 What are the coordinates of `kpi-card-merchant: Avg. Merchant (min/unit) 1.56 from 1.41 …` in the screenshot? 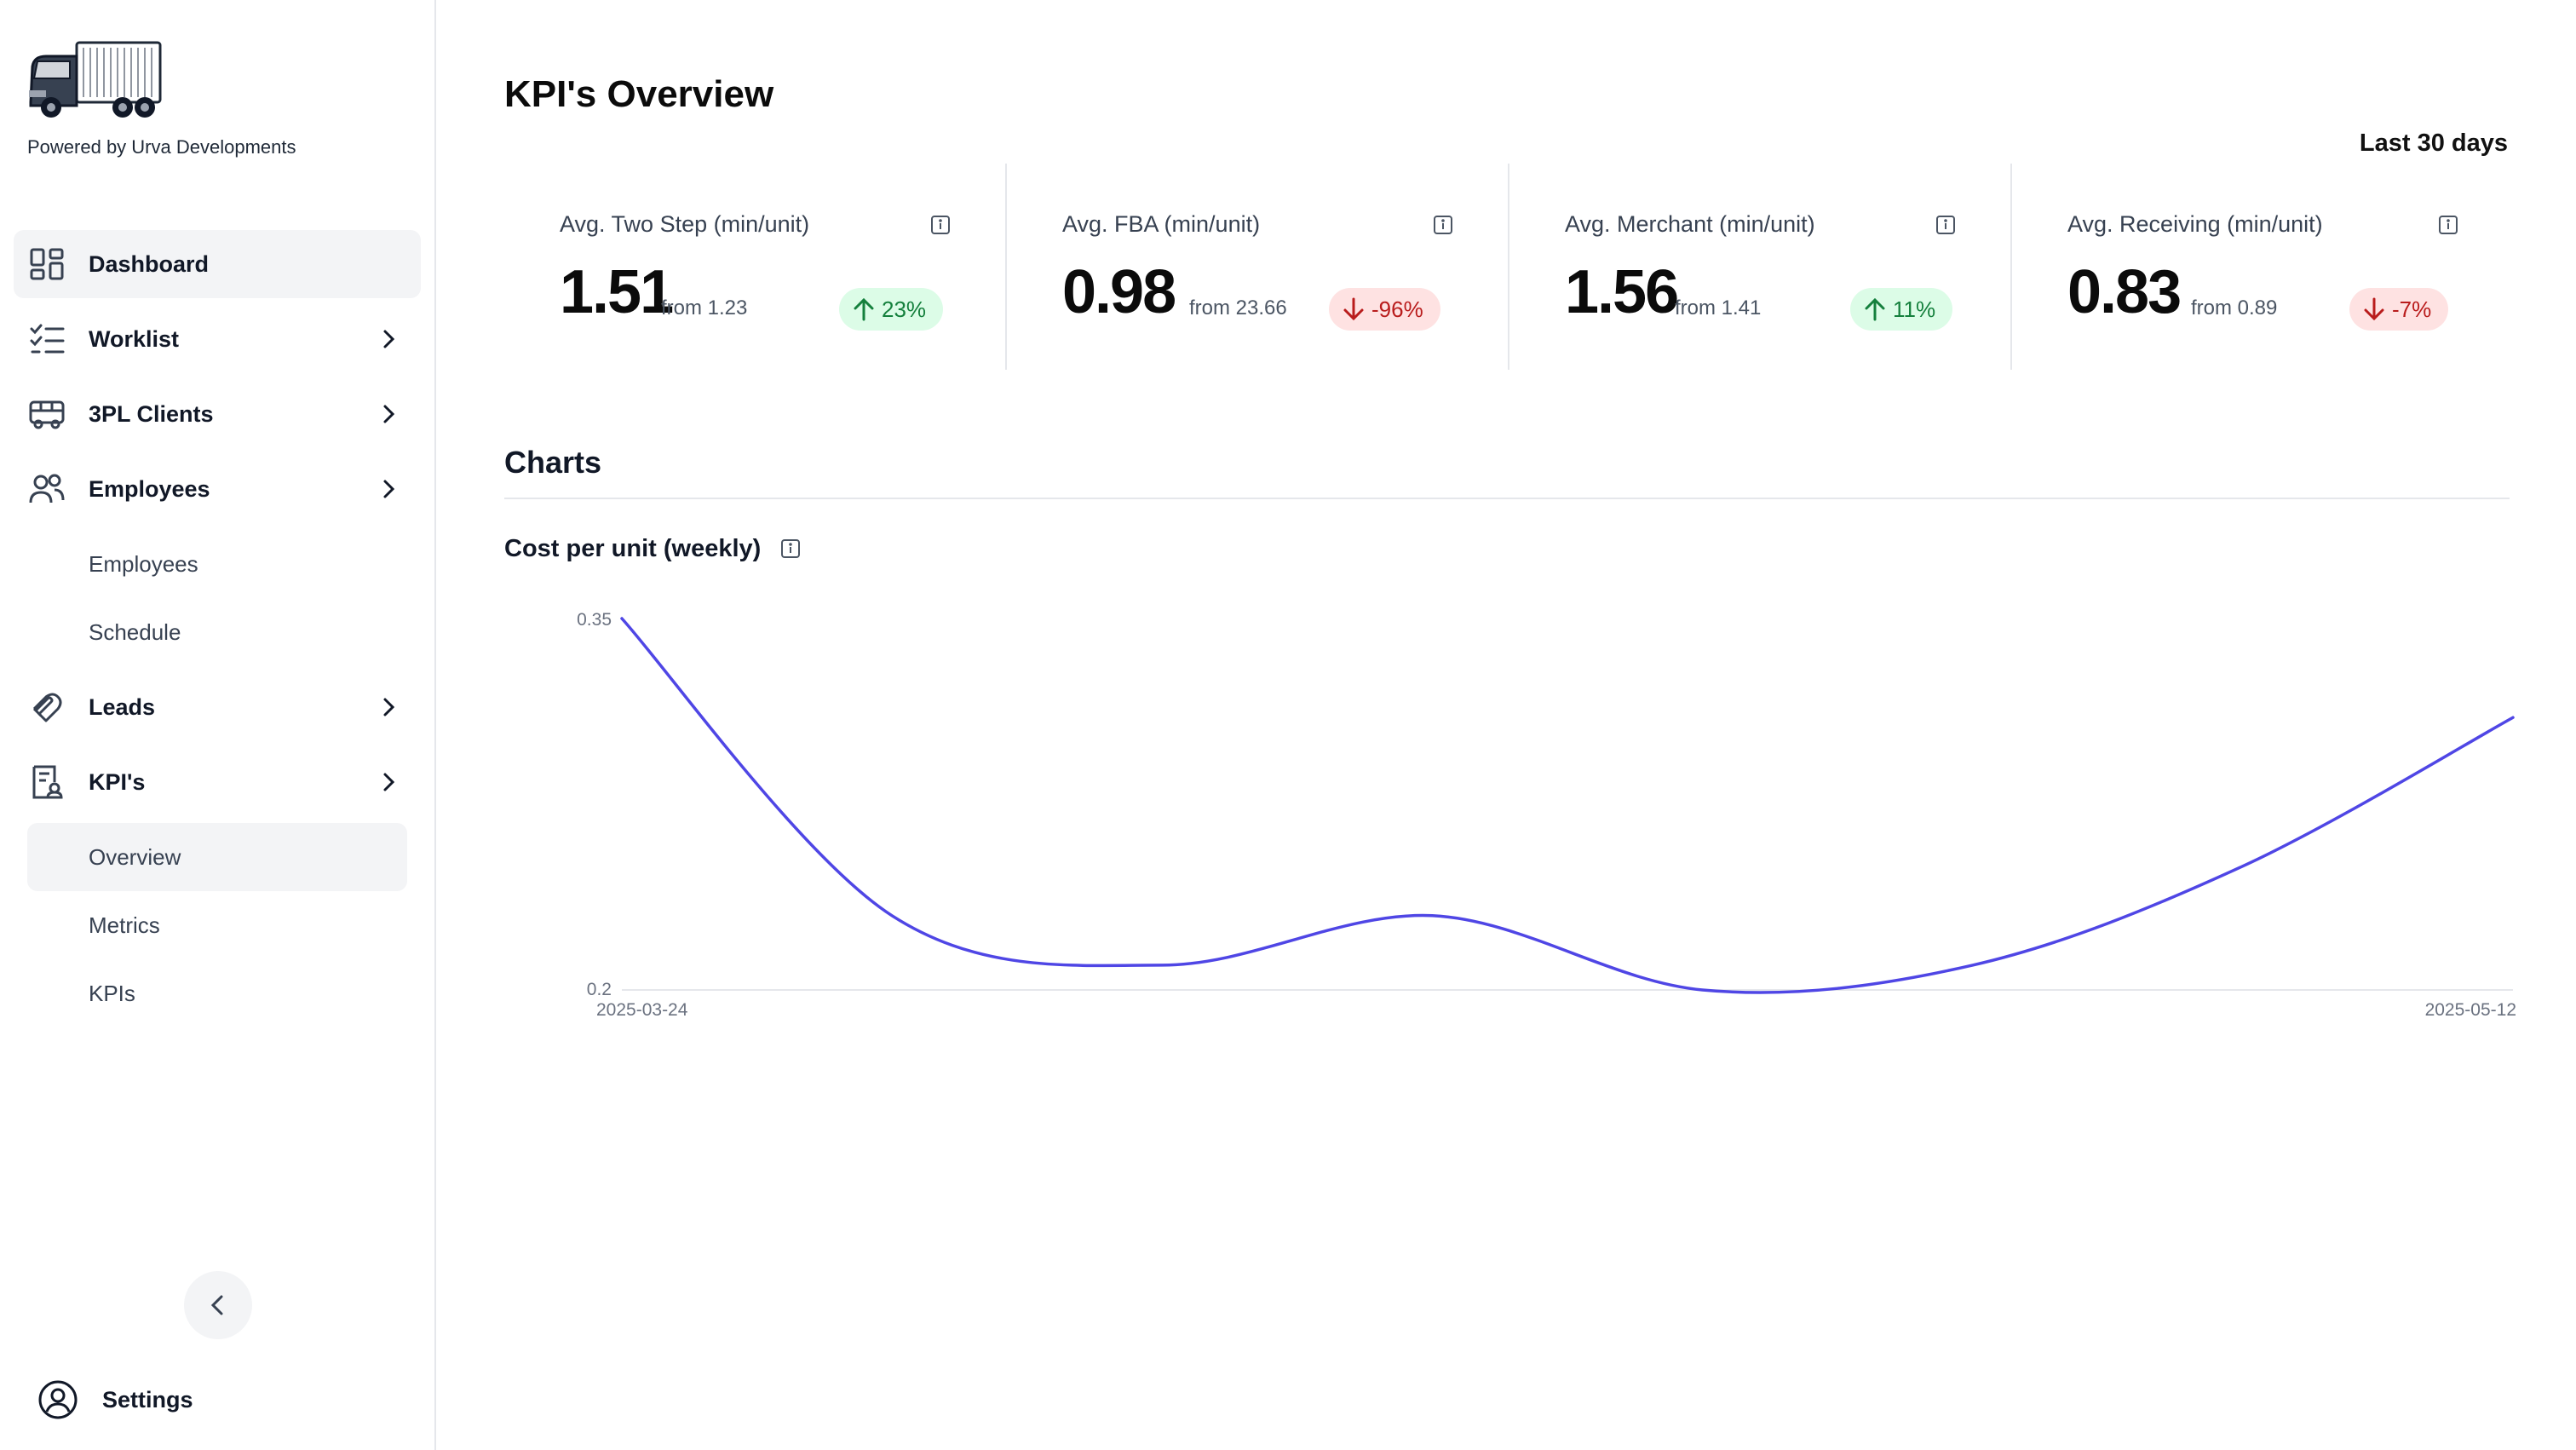 It's located at (1761, 267).